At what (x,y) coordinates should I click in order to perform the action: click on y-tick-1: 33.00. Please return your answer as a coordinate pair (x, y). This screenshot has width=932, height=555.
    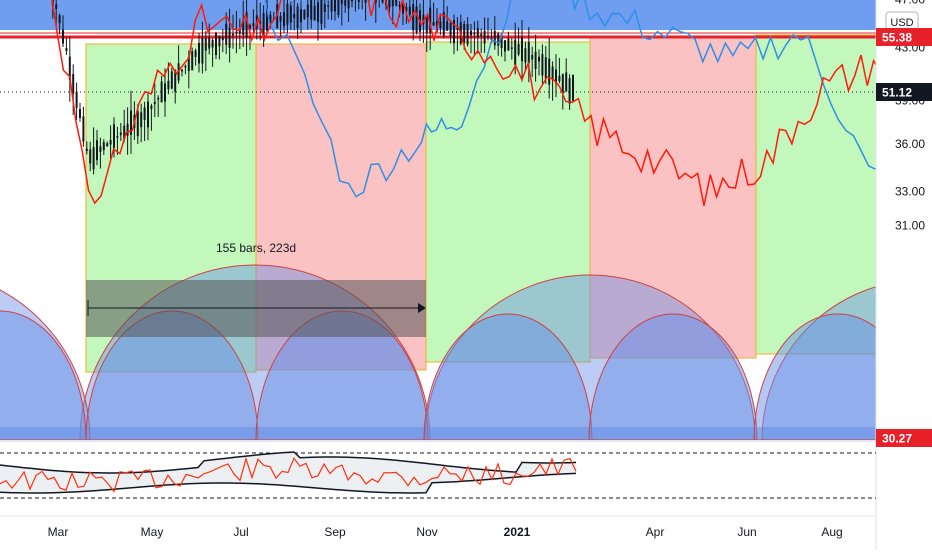
    Looking at the image, I should click on (910, 192).